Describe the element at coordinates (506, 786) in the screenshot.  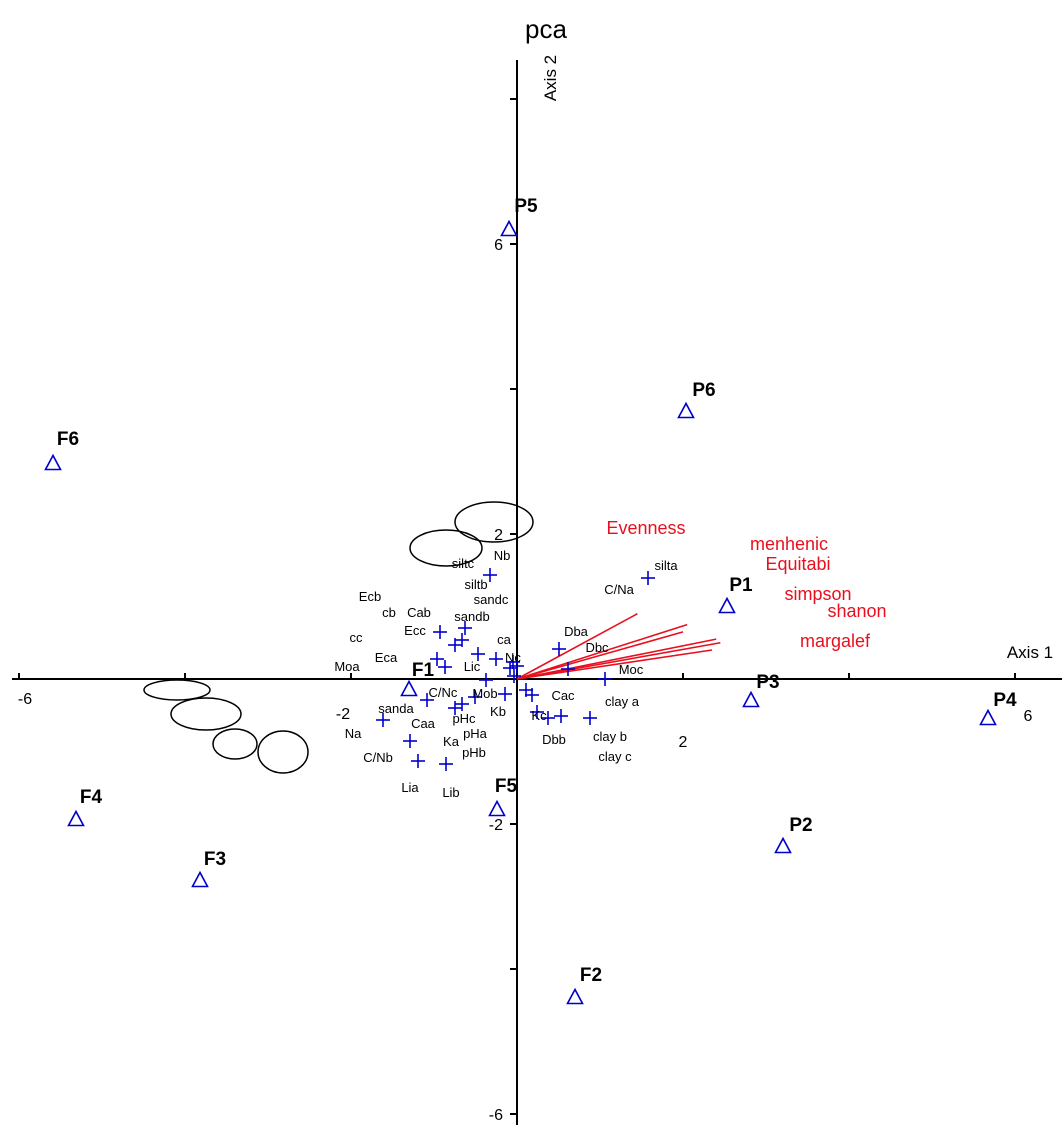
I see `site-label: F5` at that location.